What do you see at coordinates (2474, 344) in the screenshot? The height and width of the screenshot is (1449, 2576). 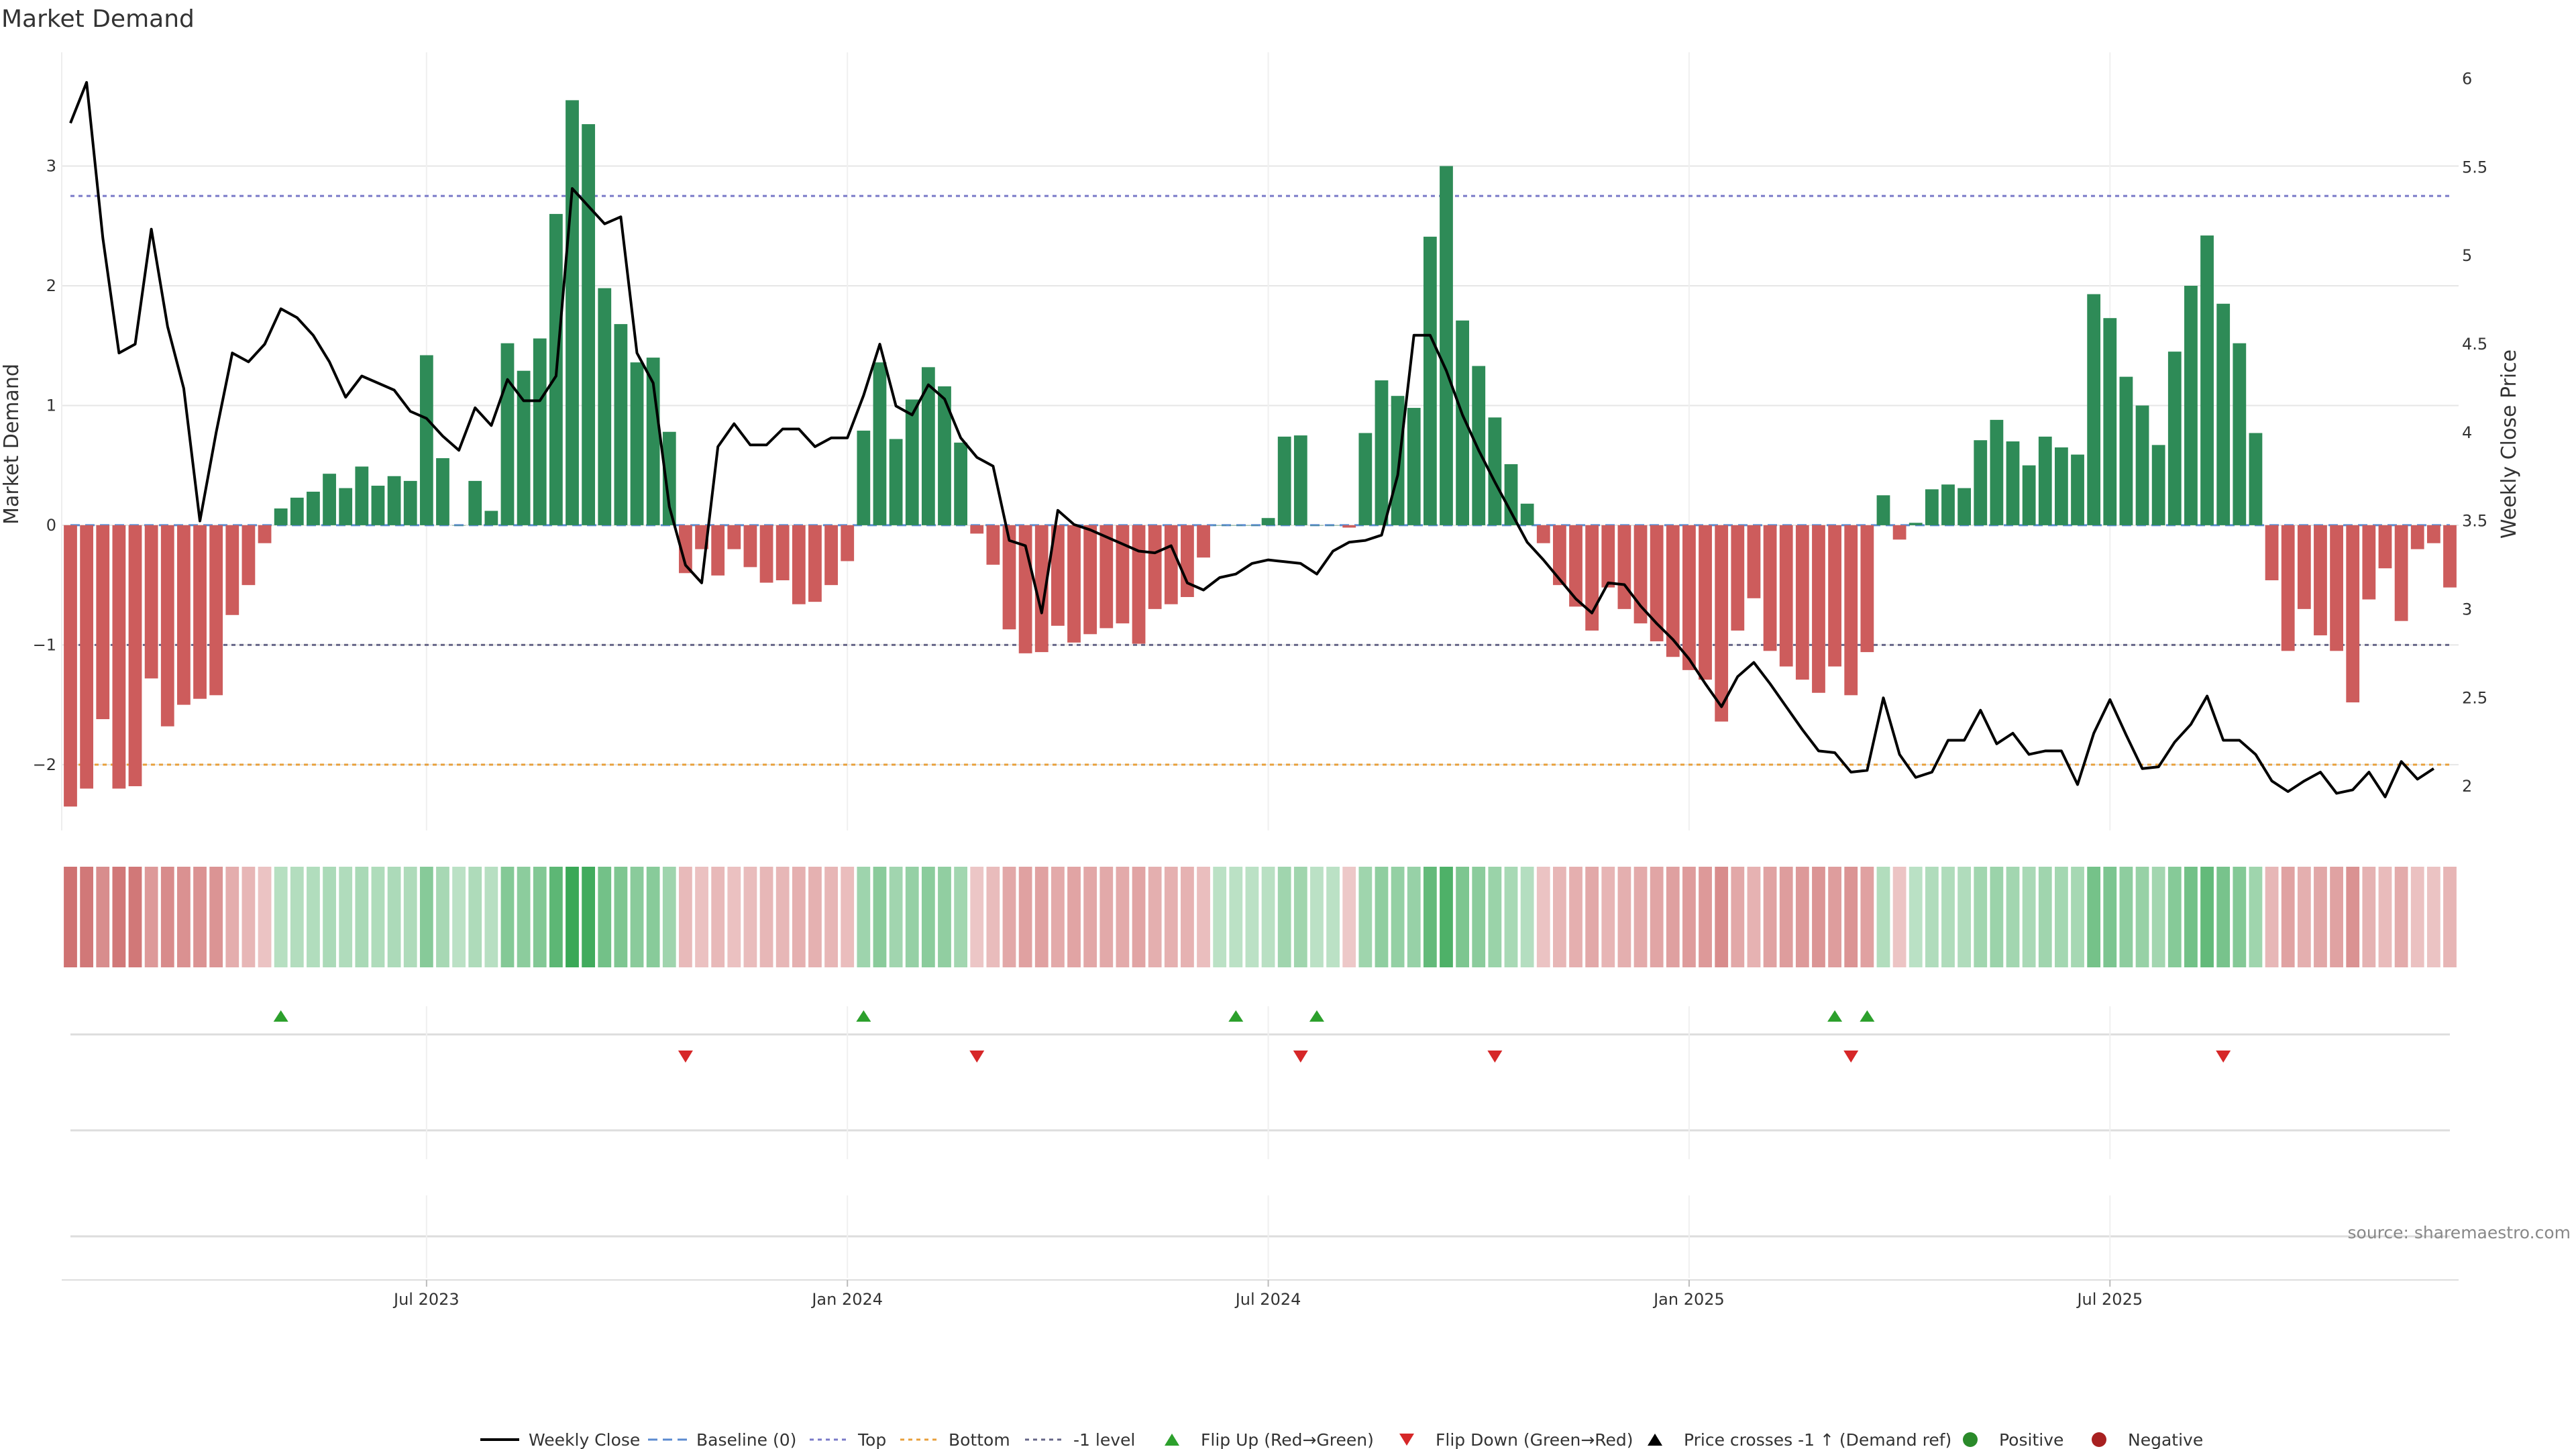 I see `right-tick-label: 4.5` at bounding box center [2474, 344].